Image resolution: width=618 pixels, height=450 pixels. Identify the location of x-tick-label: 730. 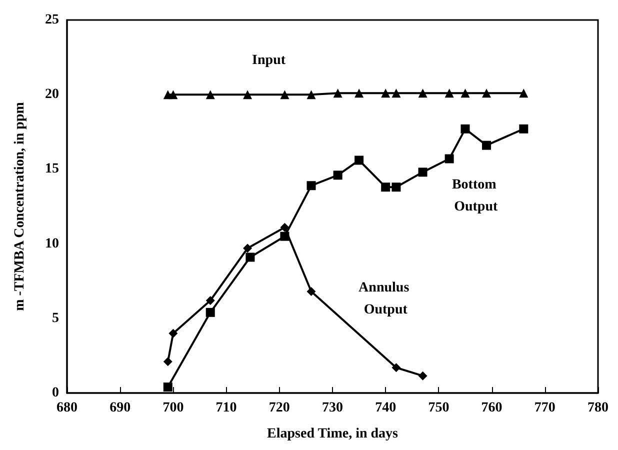
(332, 408).